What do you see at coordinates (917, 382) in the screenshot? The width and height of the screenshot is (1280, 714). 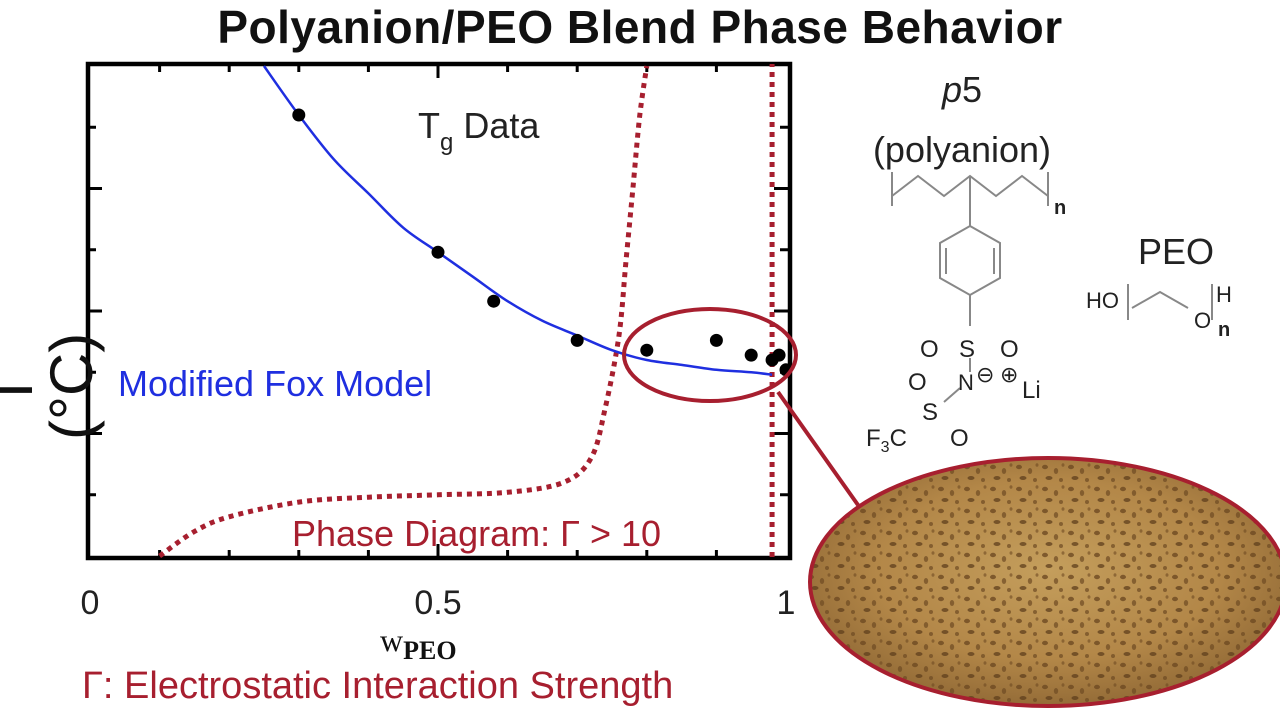 I see `lower-o1: O` at bounding box center [917, 382].